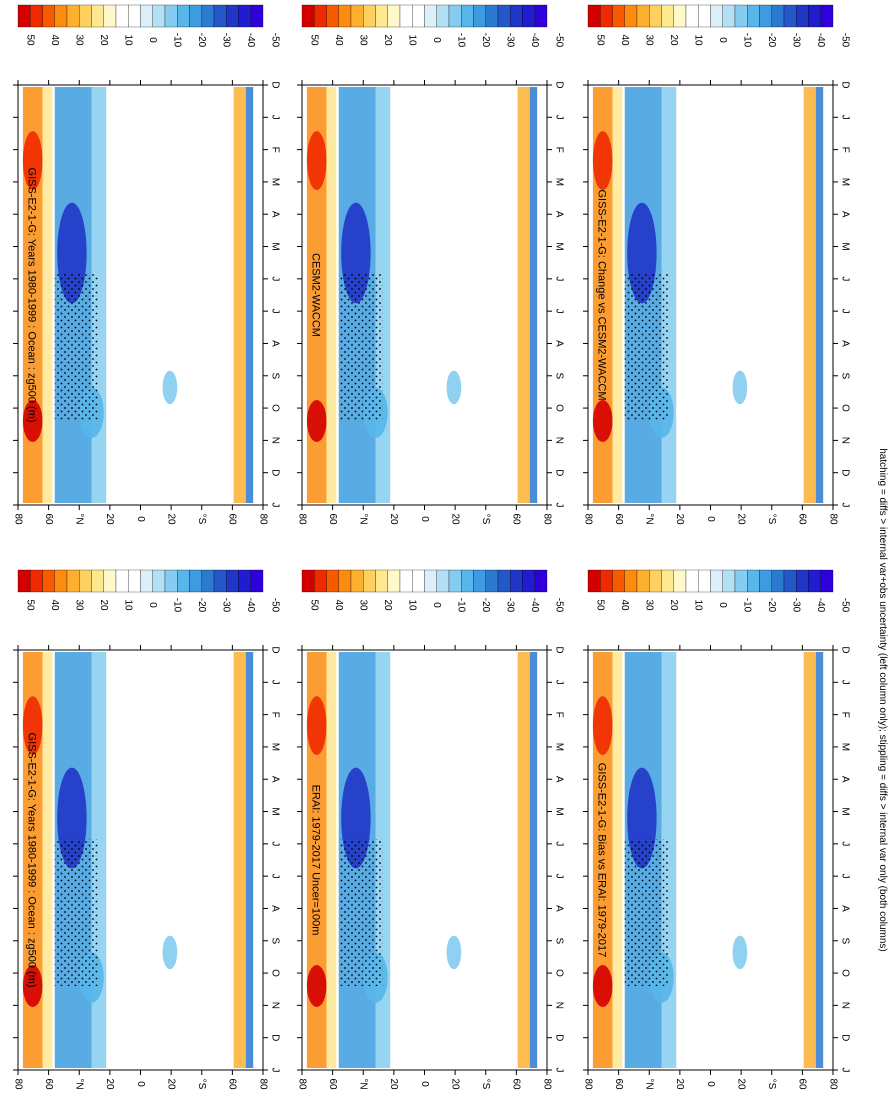 The image size is (891, 1100). Describe the element at coordinates (79, 40) in the screenshot. I see `colorbar-label: 30` at that location.